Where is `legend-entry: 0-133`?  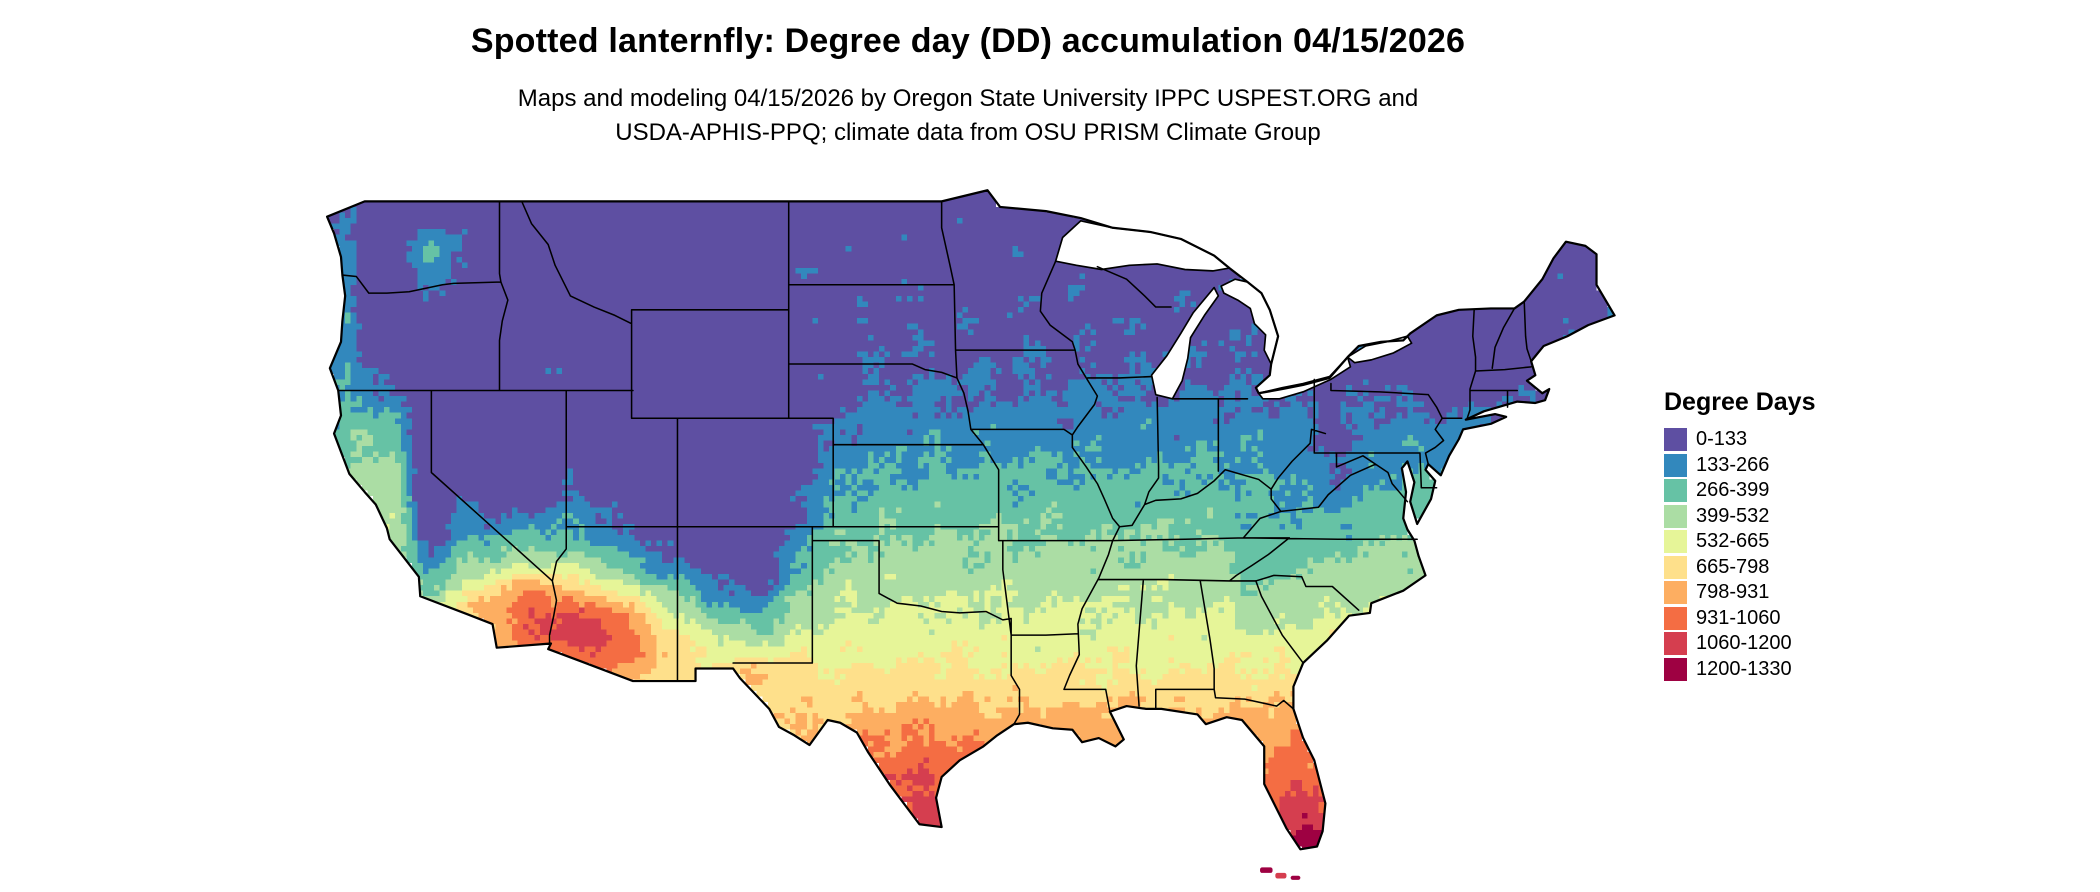 legend-entry: 0-133 is located at coordinates (1739, 439).